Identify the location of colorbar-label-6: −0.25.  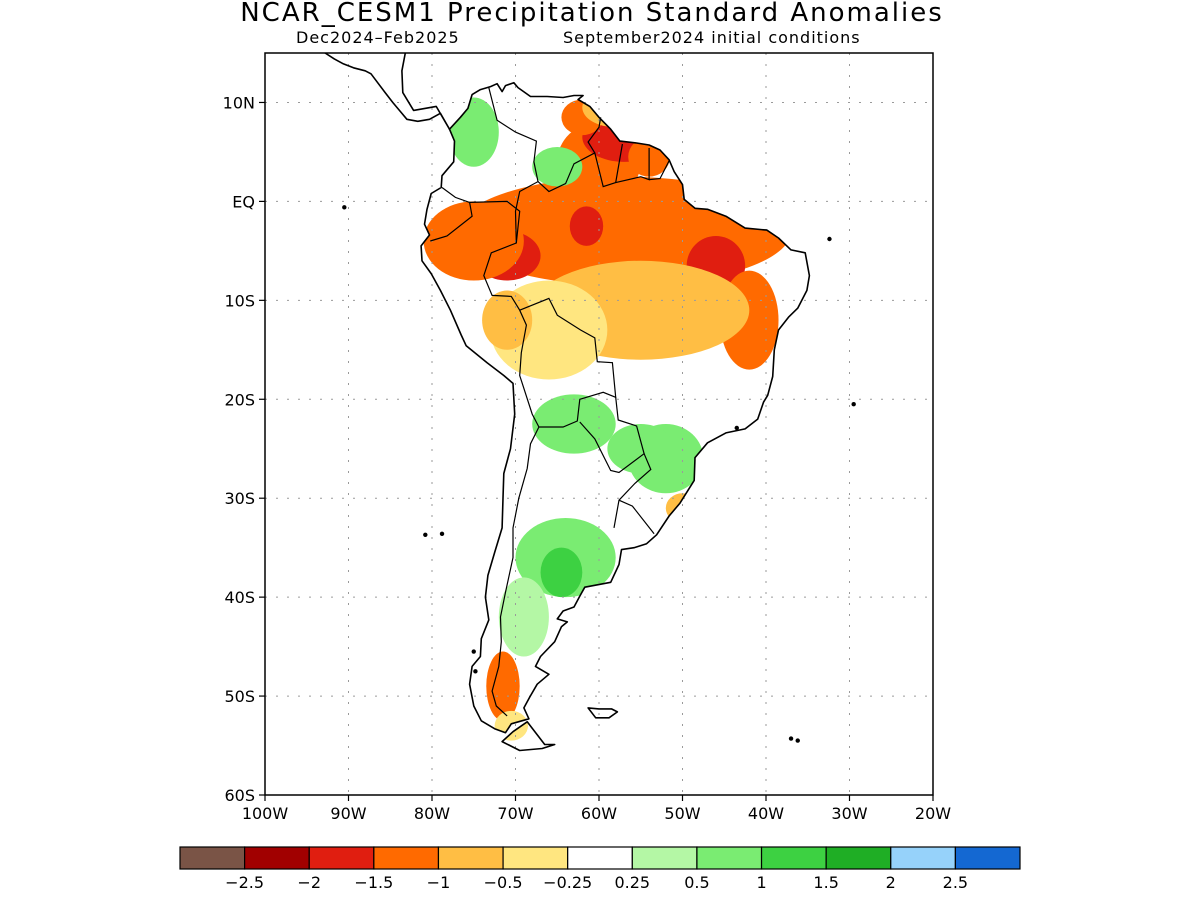
(567, 882).